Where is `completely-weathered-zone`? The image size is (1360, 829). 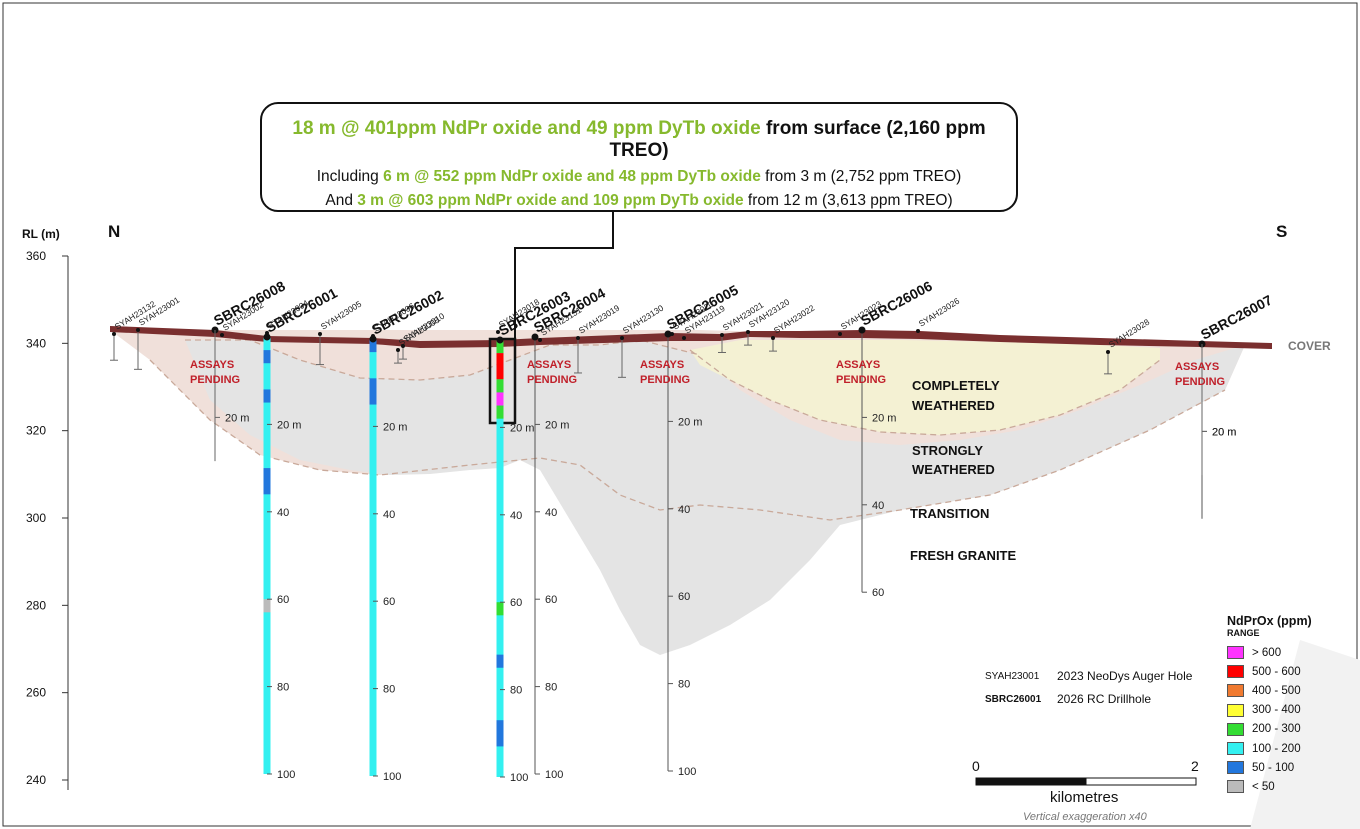 completely-weathered-zone is located at coordinates (925, 387).